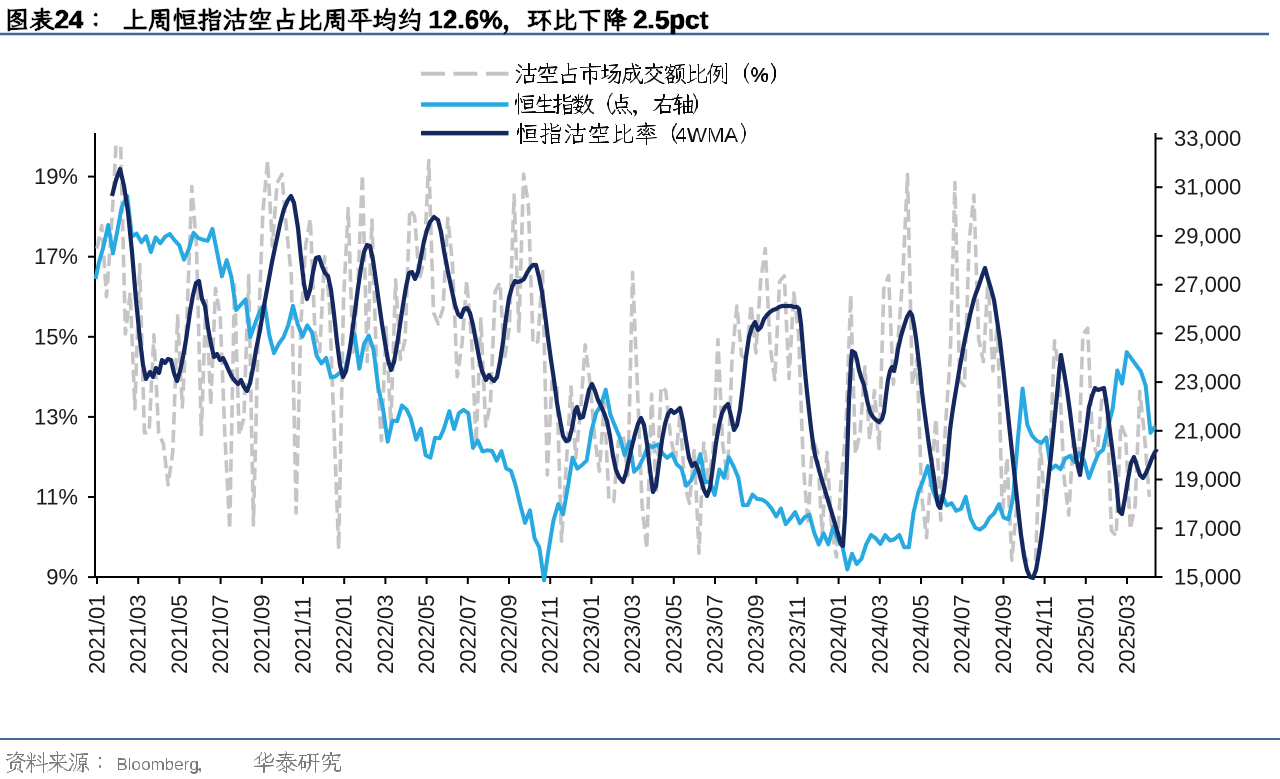 The image size is (1280, 779). Describe the element at coordinates (1127, 634) in the screenshot. I see `svg-text: 2025/03` at that location.